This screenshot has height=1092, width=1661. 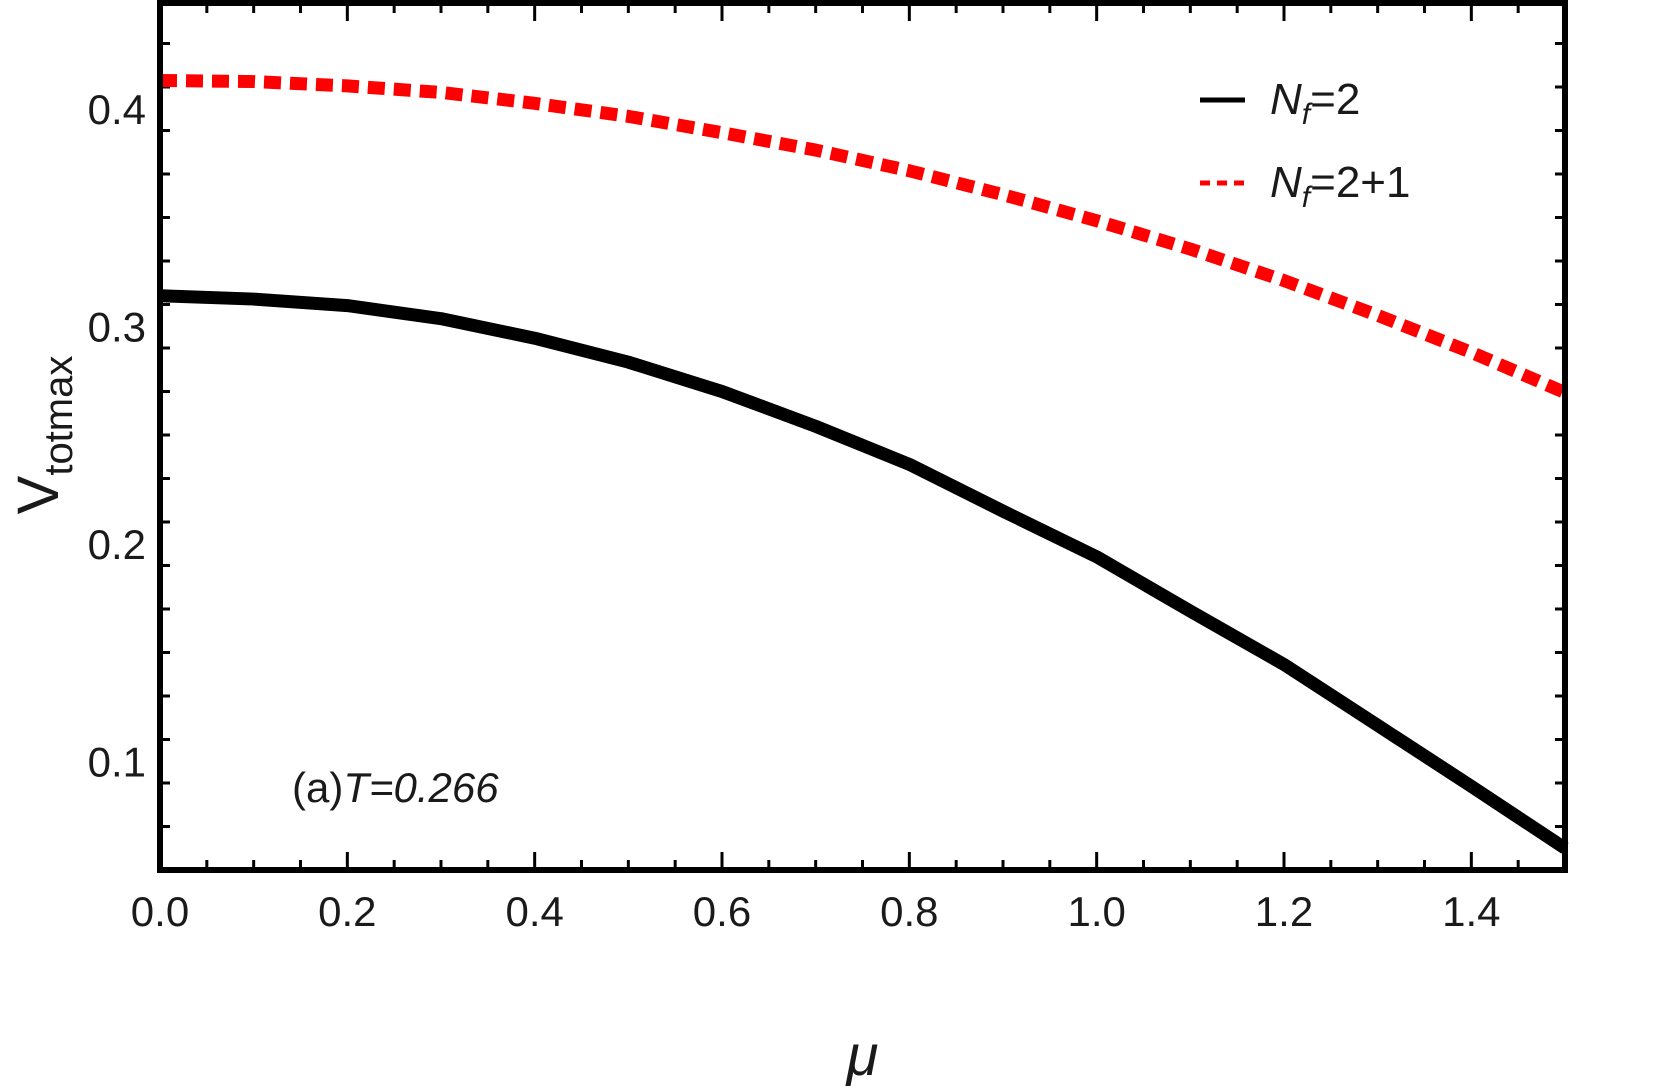 What do you see at coordinates (1284, 911) in the screenshot?
I see `x-tick-label: 1.2` at bounding box center [1284, 911].